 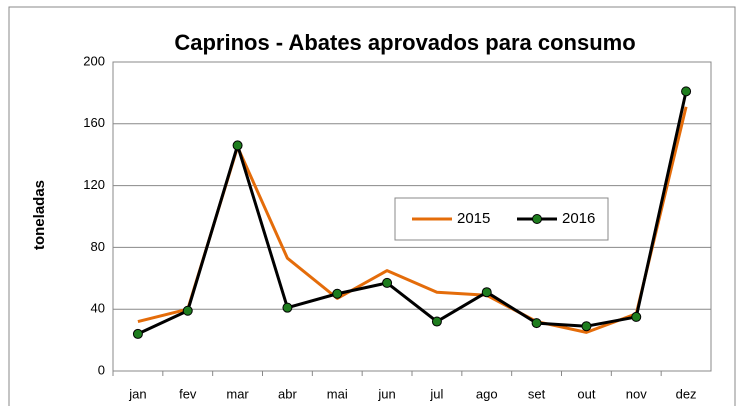 What do you see at coordinates (94, 60) in the screenshot?
I see `y-tick-label: 200` at bounding box center [94, 60].